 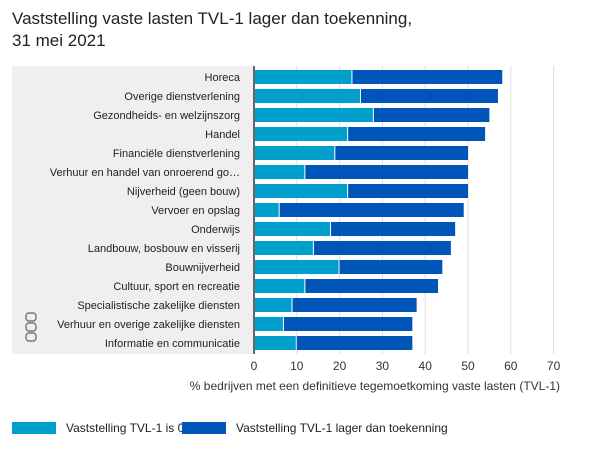 I want to click on category-label: Nijverheid (geen bouw), so click(x=183, y=192).